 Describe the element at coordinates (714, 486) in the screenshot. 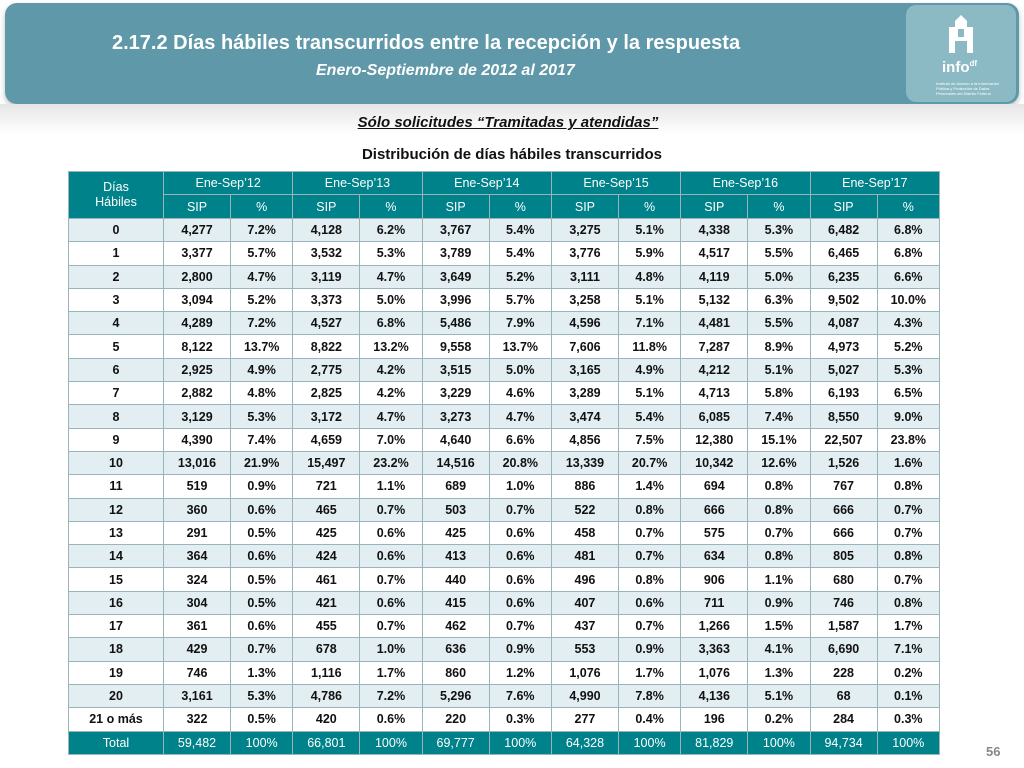

I see `sip-cell: 694` at that location.